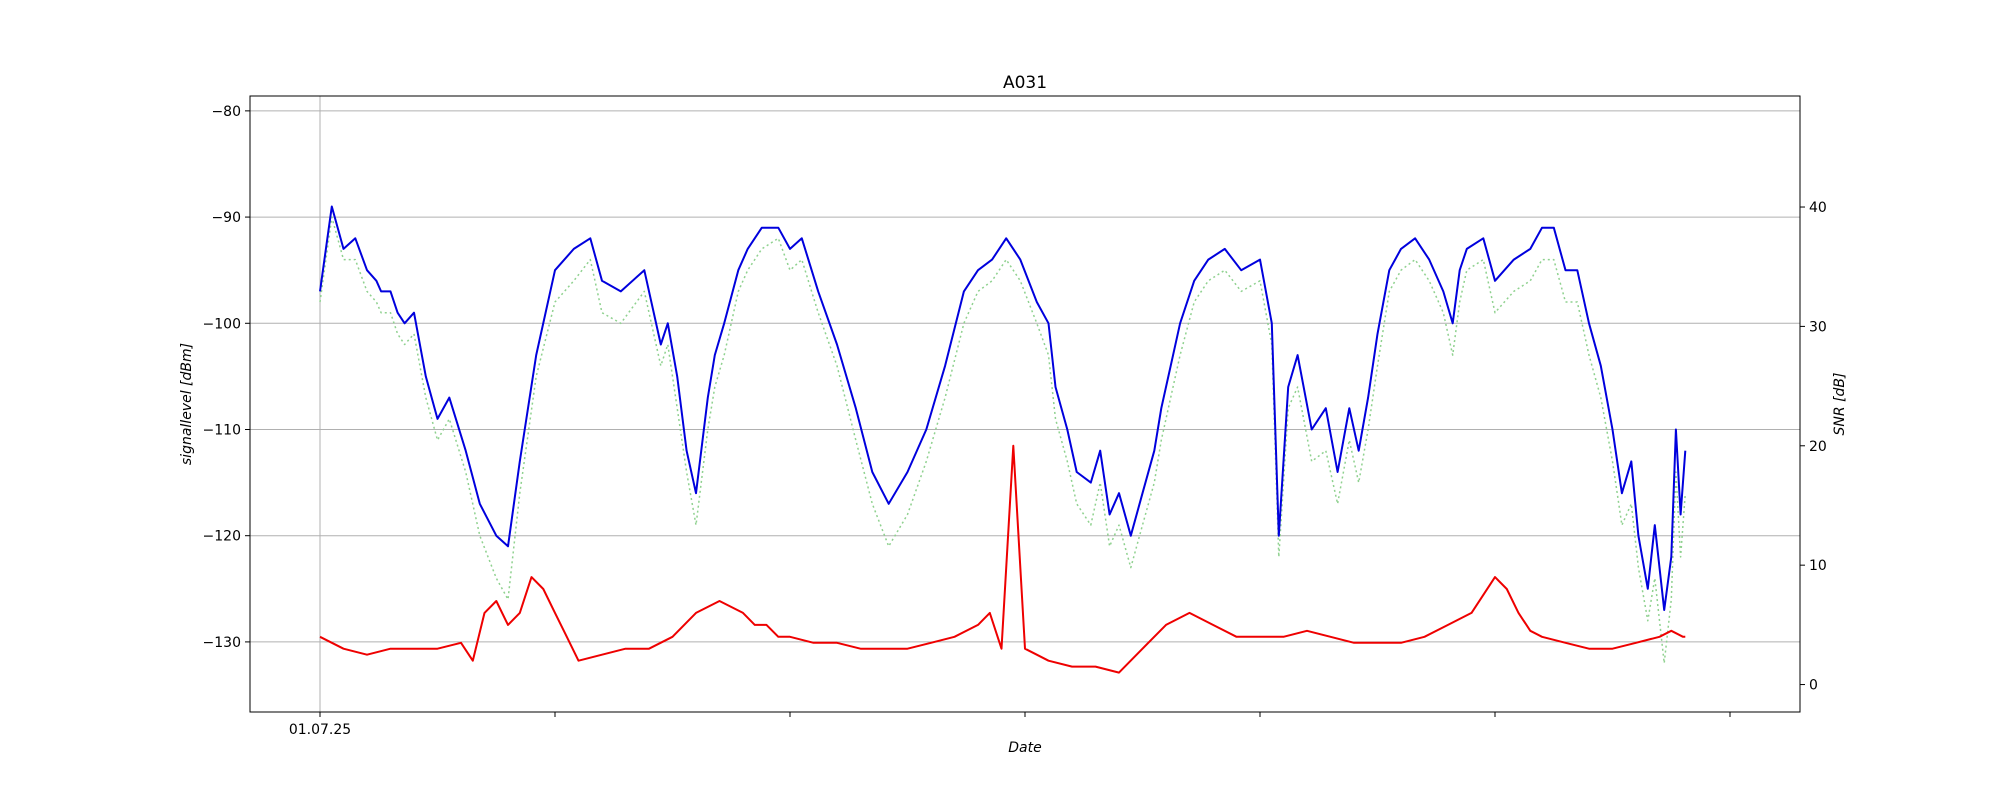 The image size is (2000, 800). What do you see at coordinates (226, 377) in the screenshot?
I see `left-y-axis: −80 −90 −100 −110 −120 −130` at bounding box center [226, 377].